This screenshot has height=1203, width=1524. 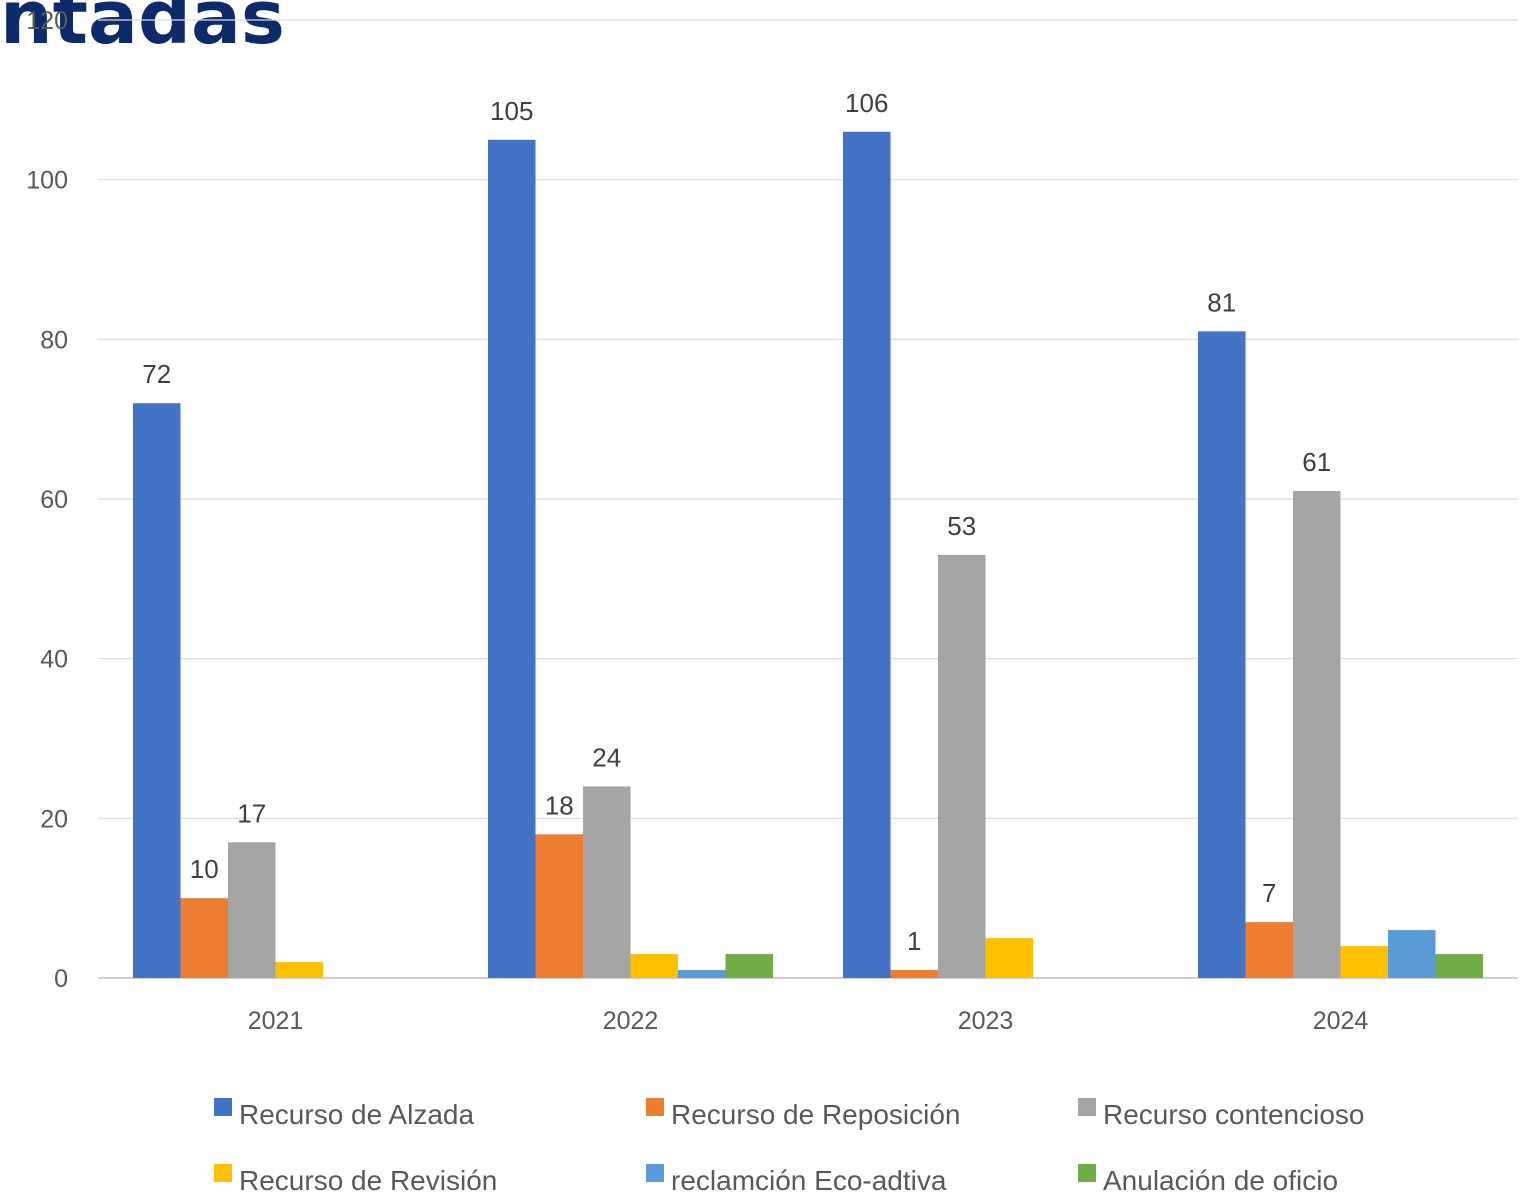 I want to click on legend-item: Recurso de Revisión, so click(x=355, y=1180).